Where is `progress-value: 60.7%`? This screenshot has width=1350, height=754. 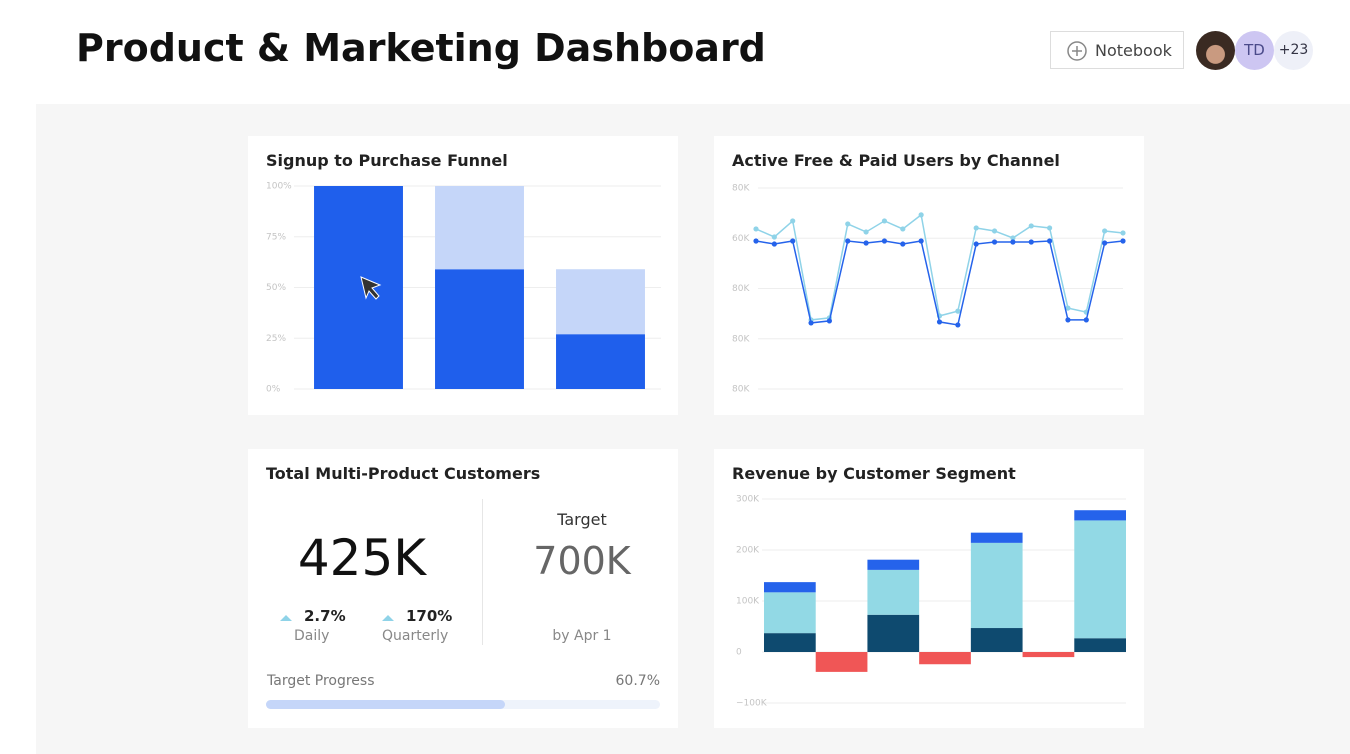
progress-value: 60.7% is located at coordinates (637, 681).